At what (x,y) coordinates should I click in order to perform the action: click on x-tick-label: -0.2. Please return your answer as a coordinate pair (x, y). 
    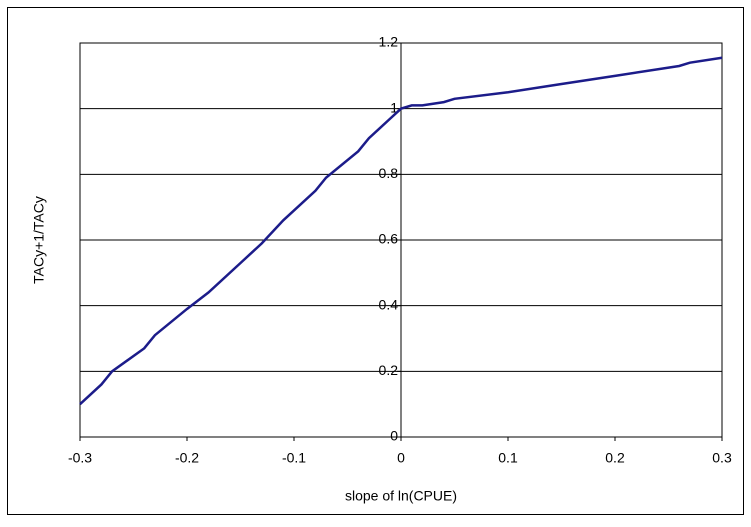
    Looking at the image, I should click on (187, 458).